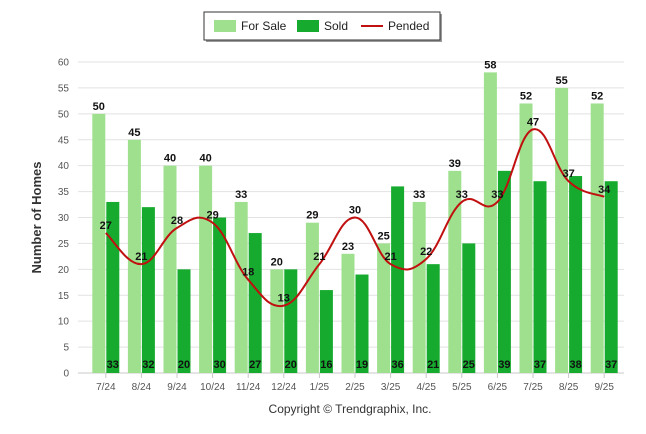 This screenshot has height=434, width=646. I want to click on sold-value-label: 21, so click(433, 365).